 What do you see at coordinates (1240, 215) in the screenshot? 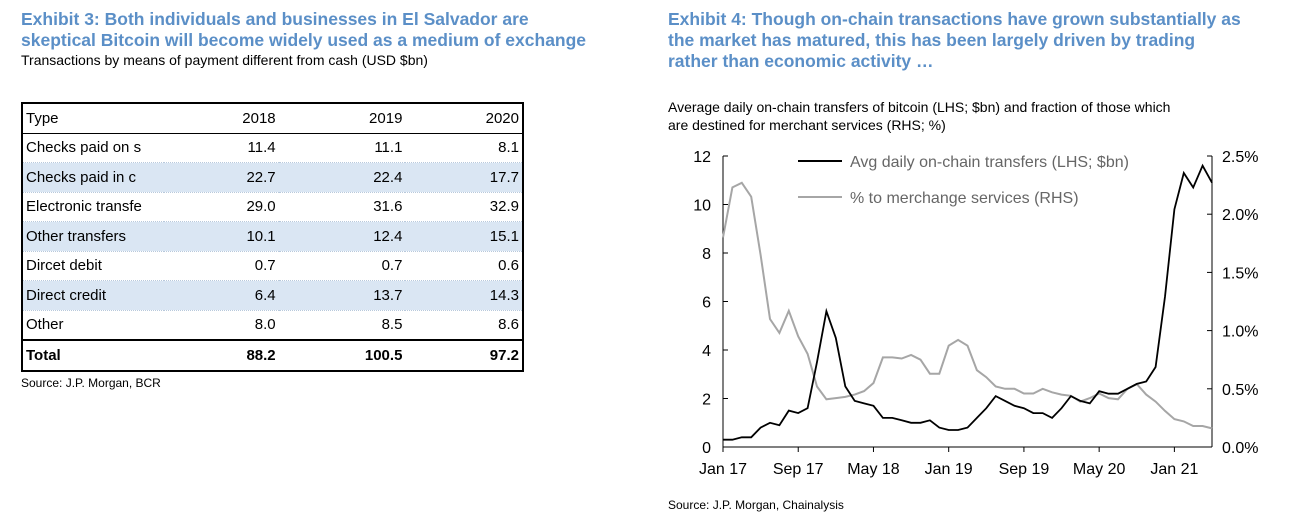
I see `y-right-tick-label: 2.0%` at bounding box center [1240, 215].